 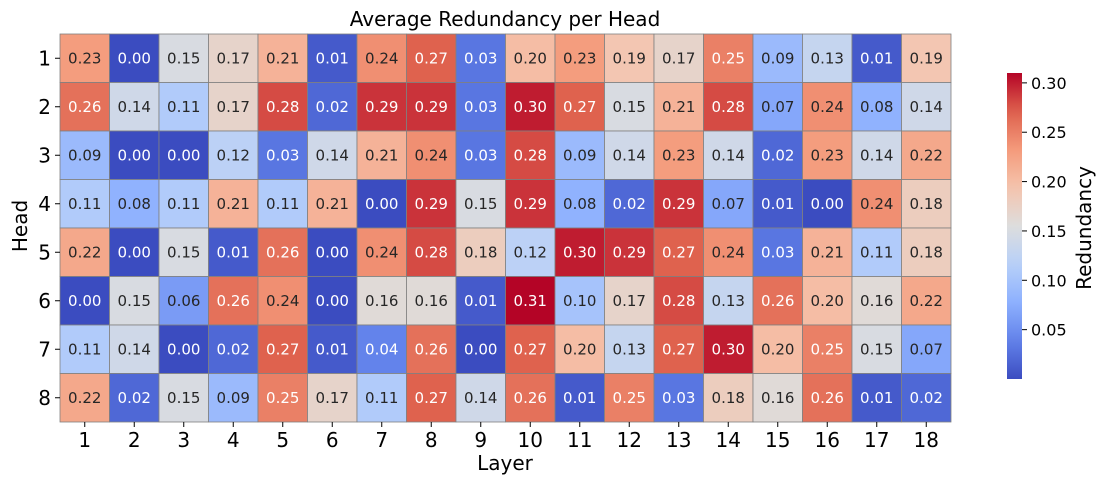 I want to click on heatmap-cell-h3-l10, so click(x=530, y=155).